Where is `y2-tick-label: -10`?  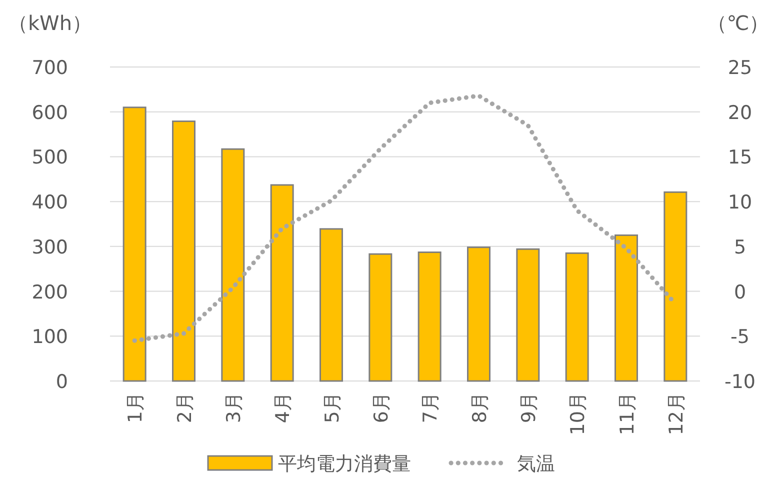 y2-tick-label: -10 is located at coordinates (740, 382).